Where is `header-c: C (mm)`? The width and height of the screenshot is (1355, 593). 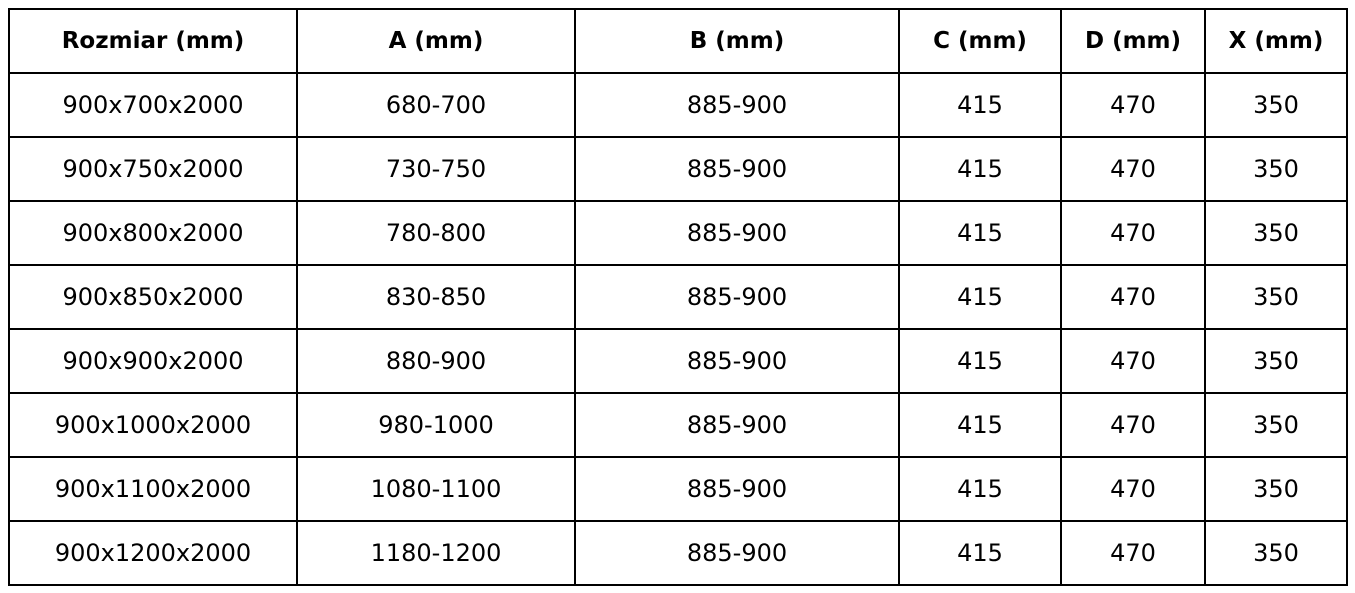 header-c: C (mm) is located at coordinates (980, 41).